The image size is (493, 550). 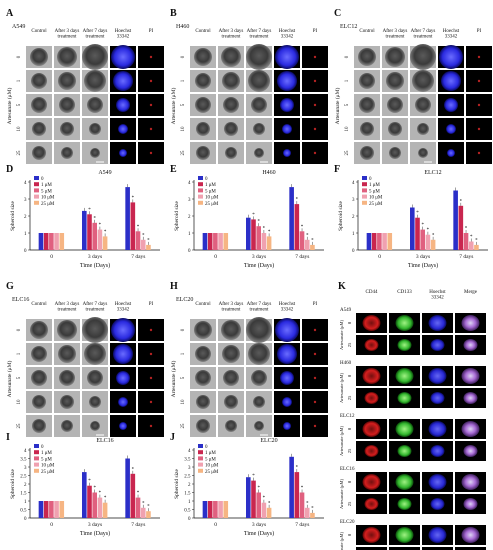 I want to click on row-label: 25, so click(x=19, y=426).